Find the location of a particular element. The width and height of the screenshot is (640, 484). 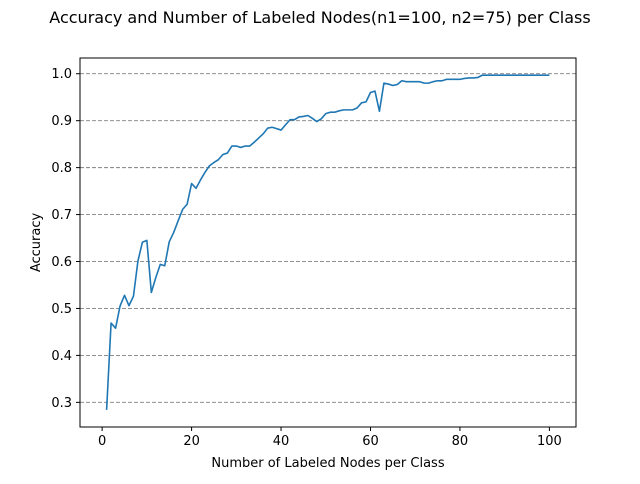

x-tick-label: 100 is located at coordinates (549, 441).